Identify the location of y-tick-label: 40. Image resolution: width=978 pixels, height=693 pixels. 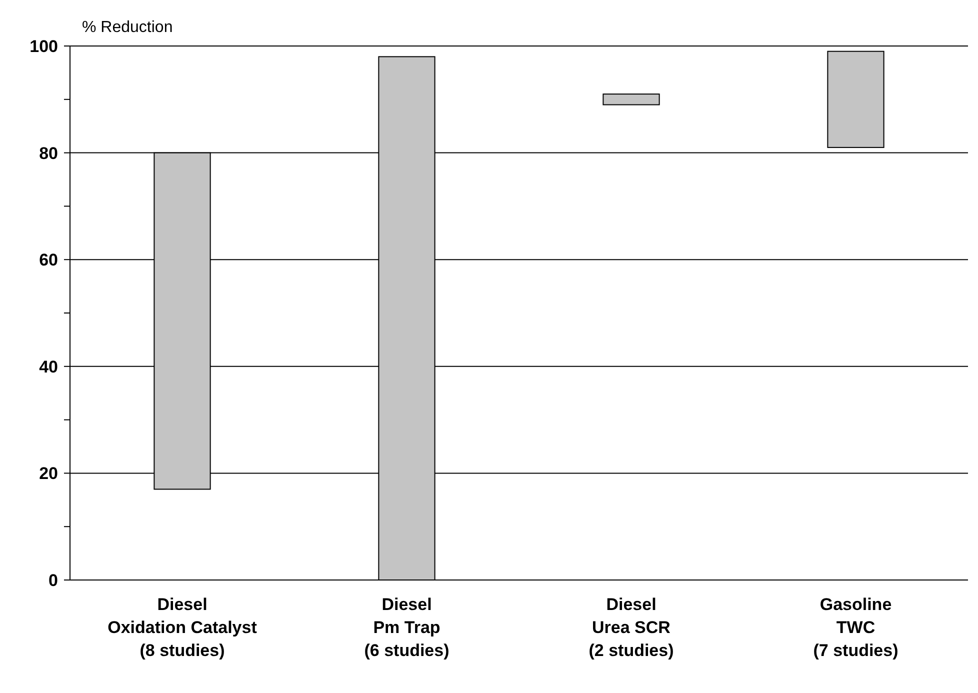
(48, 366).